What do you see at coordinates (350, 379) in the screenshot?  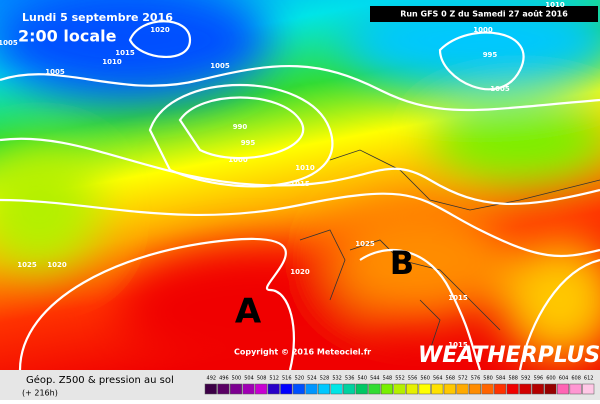 I see `scale-label: 536` at bounding box center [350, 379].